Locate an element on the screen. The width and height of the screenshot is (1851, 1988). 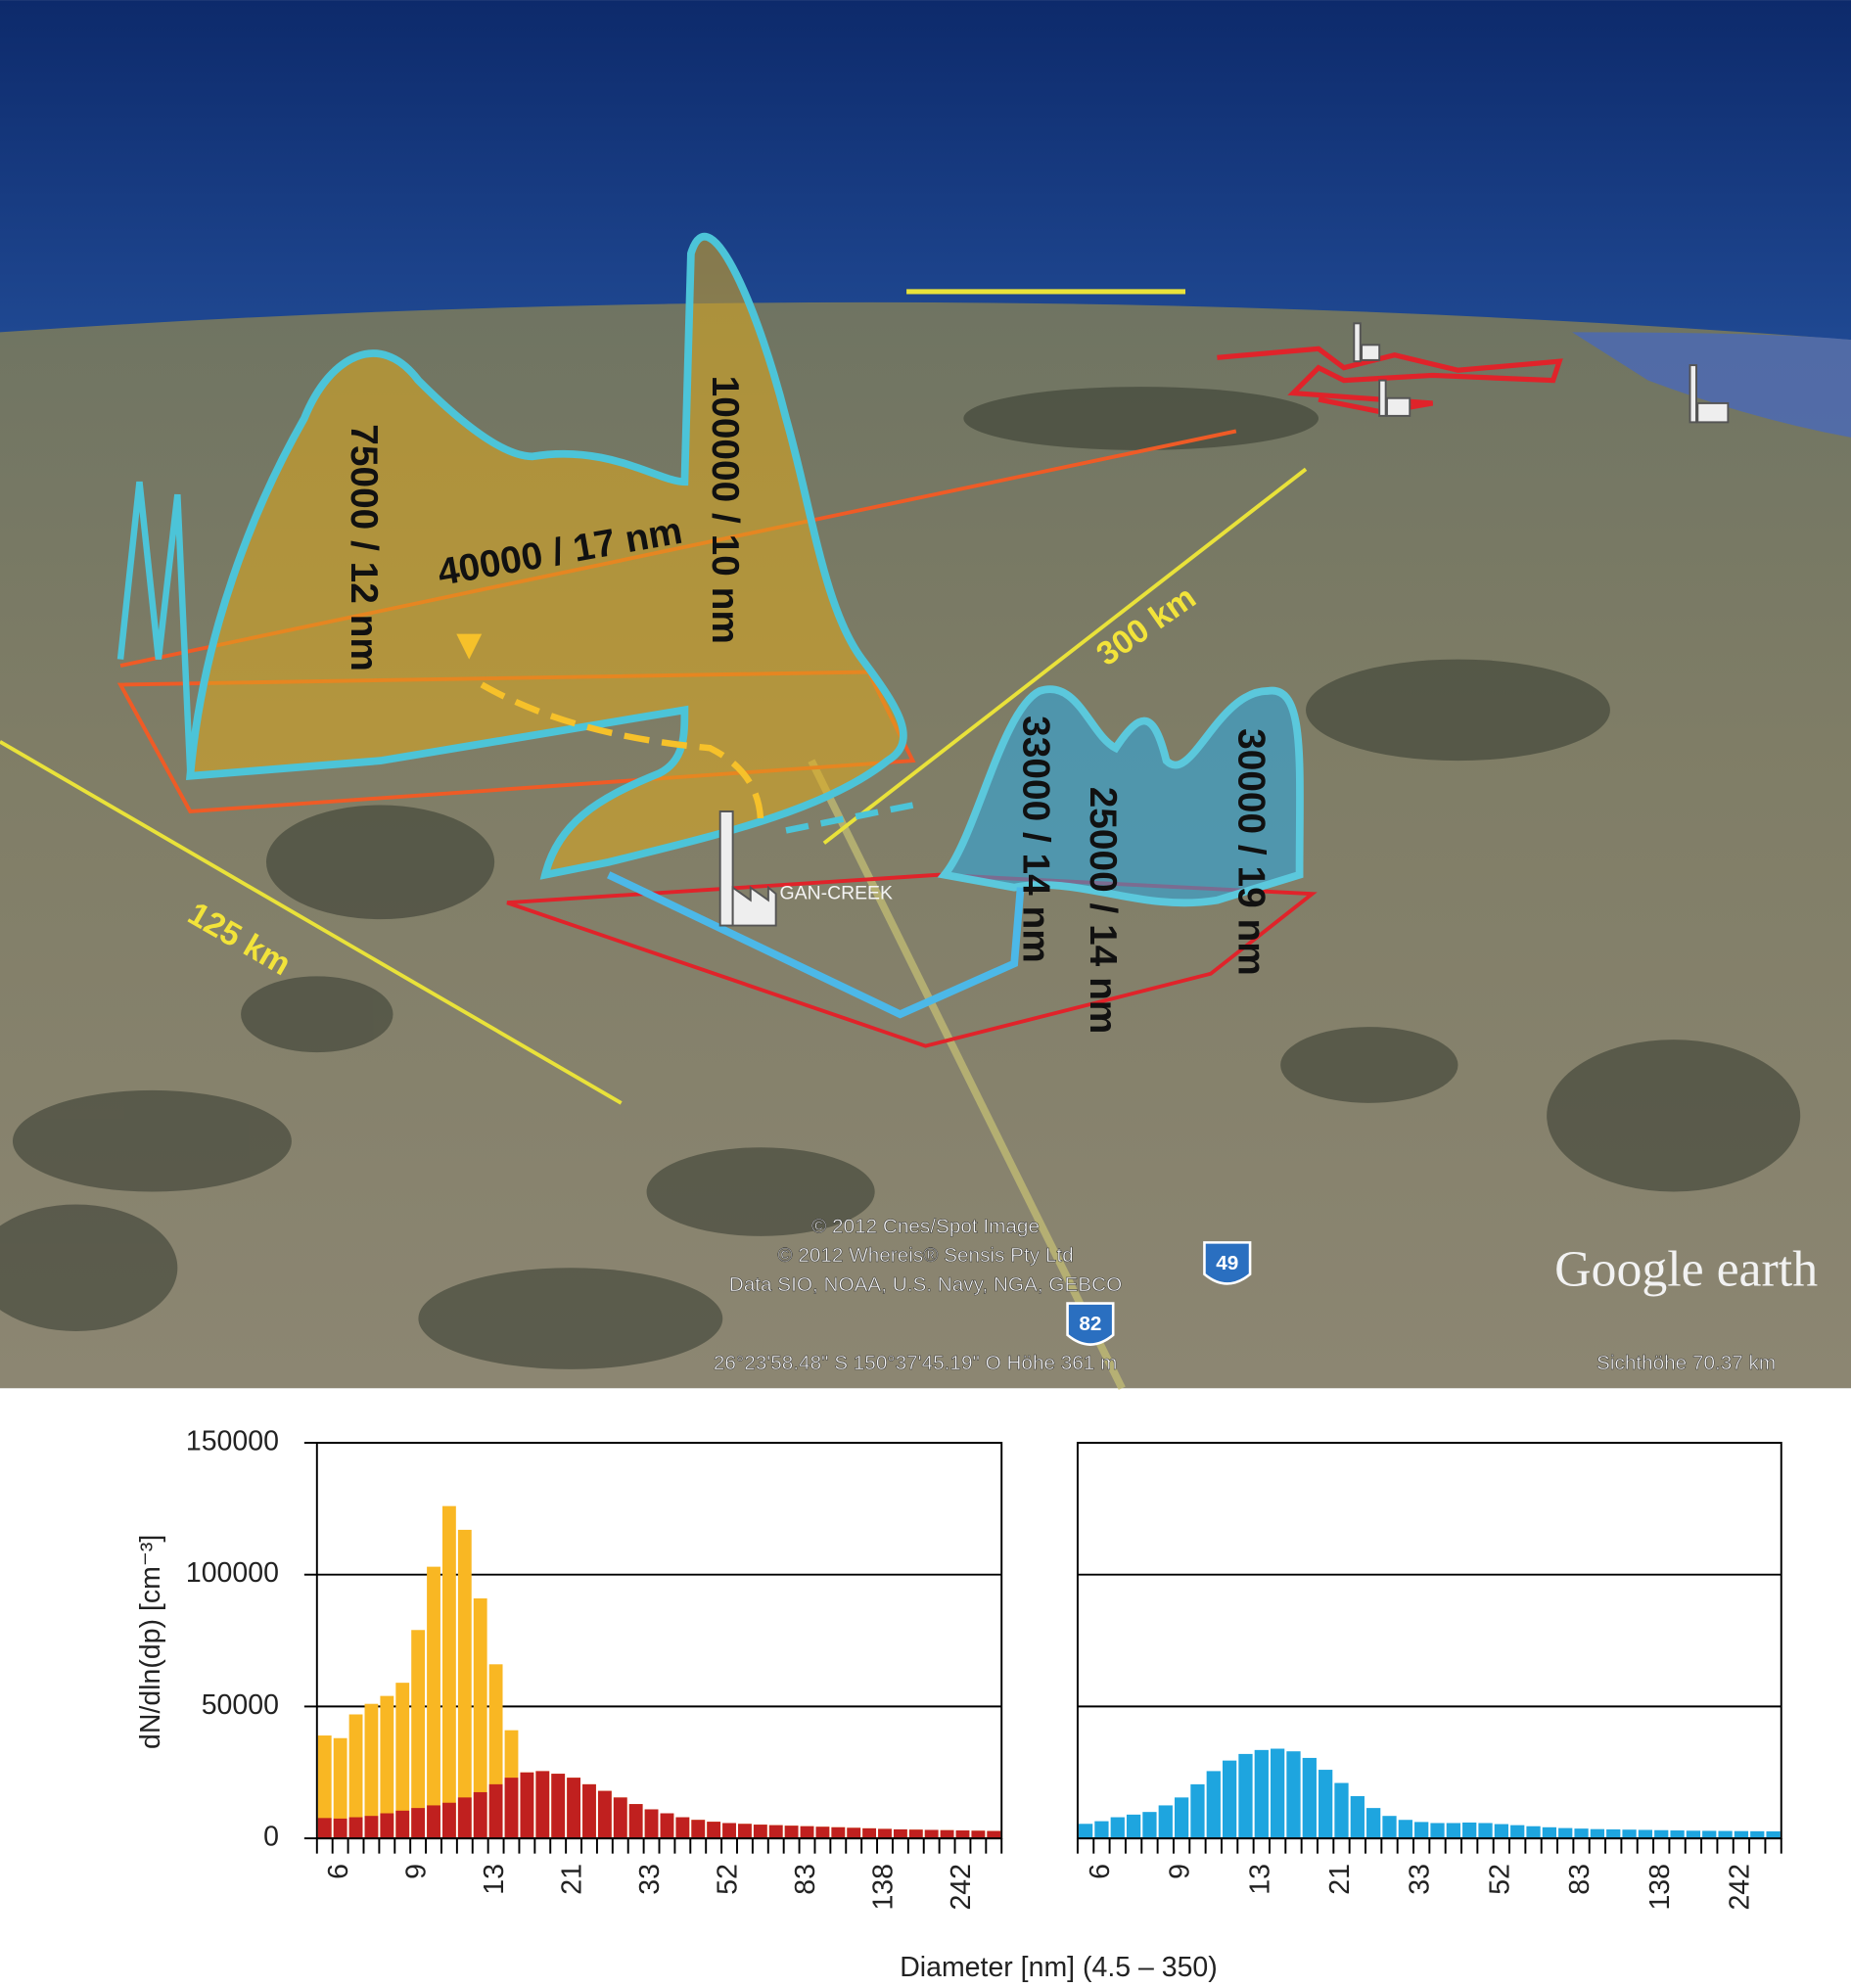
flight-box is located at coordinates (912, 960).